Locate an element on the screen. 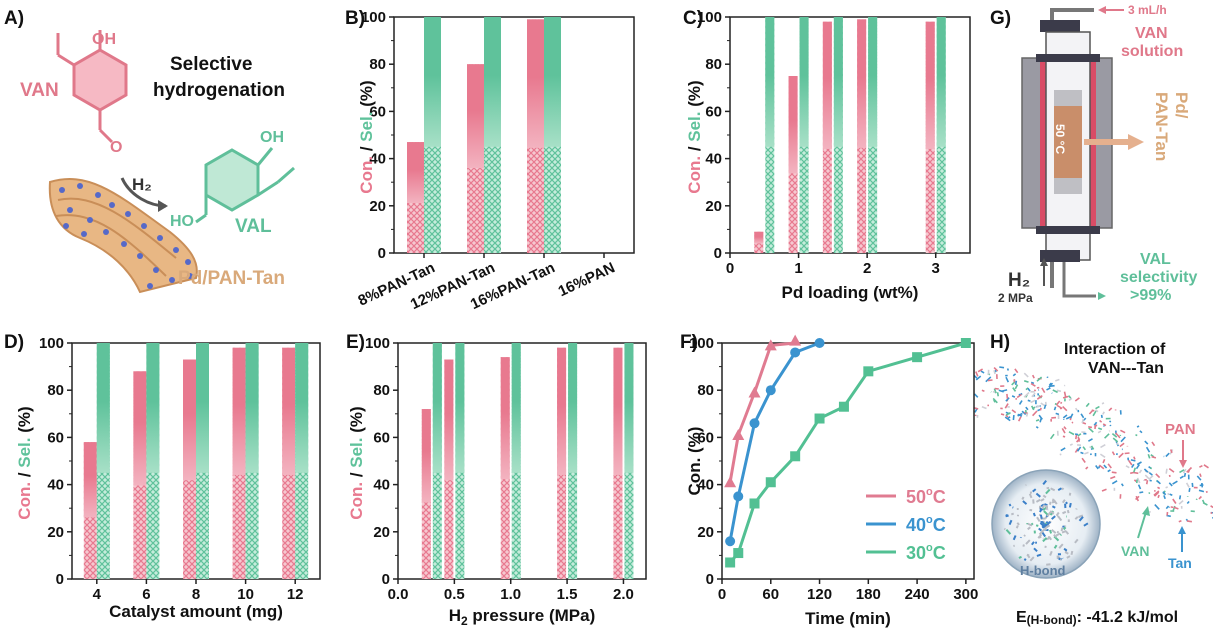 This screenshot has height=633, width=1213. series-line is located at coordinates (762, 412).